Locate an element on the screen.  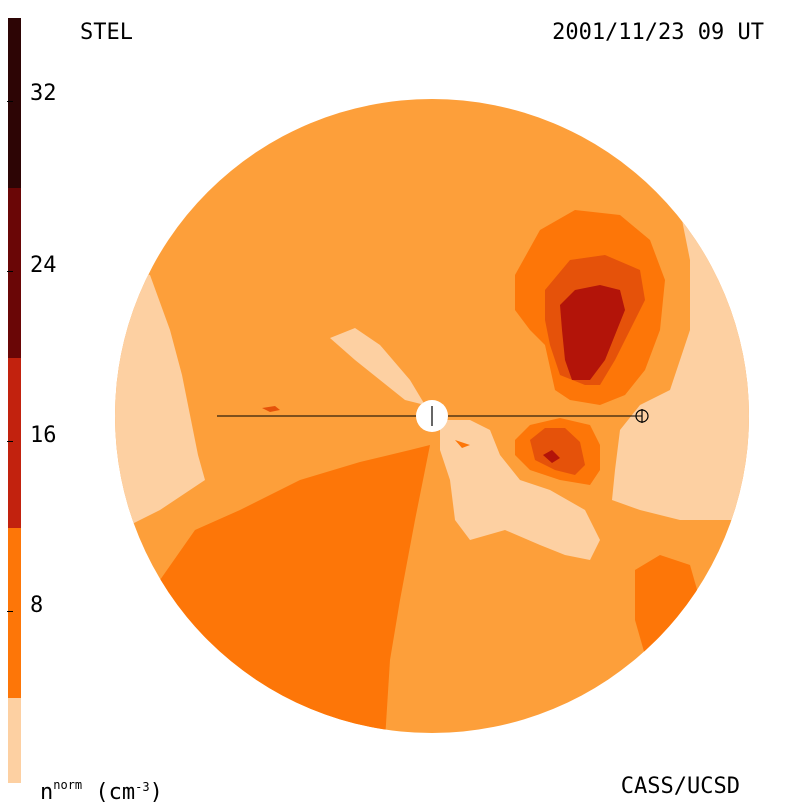
units-close: ) is located at coordinates (156, 792).